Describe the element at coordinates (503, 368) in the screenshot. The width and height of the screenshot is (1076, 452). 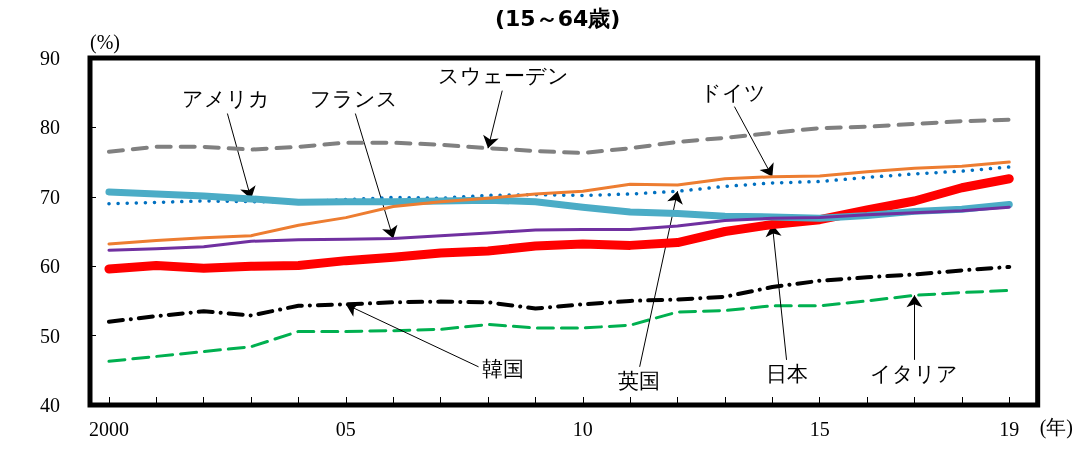
I see `text: 韓国` at that location.